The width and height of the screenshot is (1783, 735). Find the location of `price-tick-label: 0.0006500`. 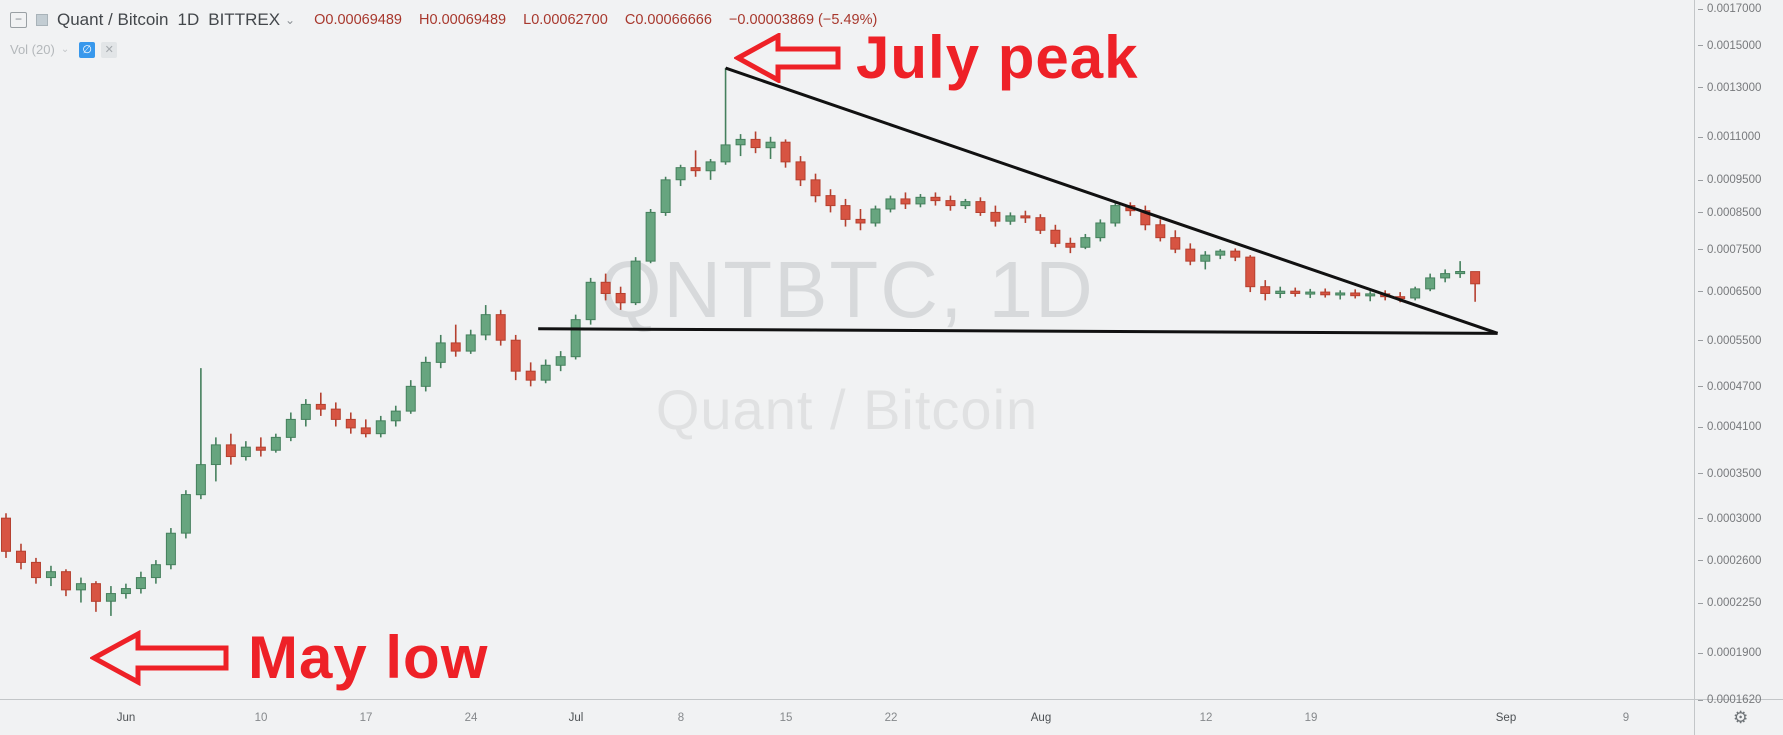

price-tick-label: 0.0006500 is located at coordinates (1729, 292).